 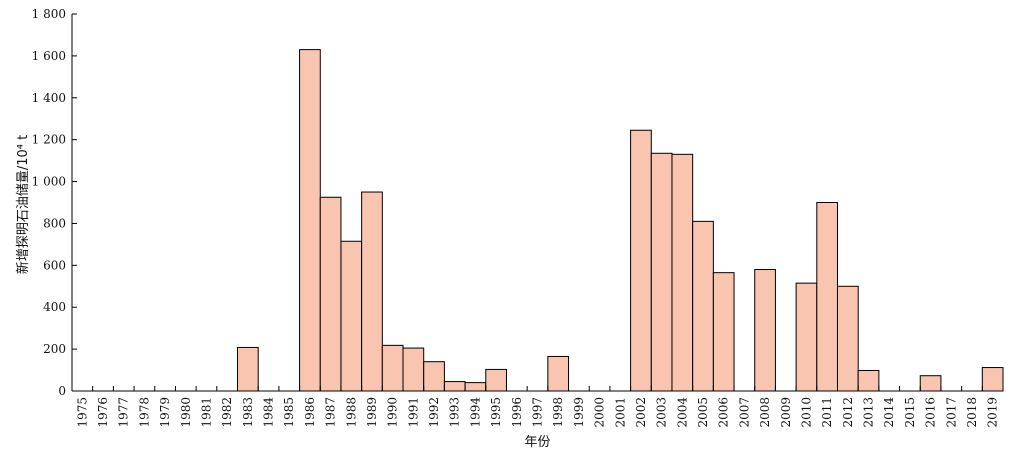 I want to click on x-tick-label-2012: 2012, so click(x=848, y=412).